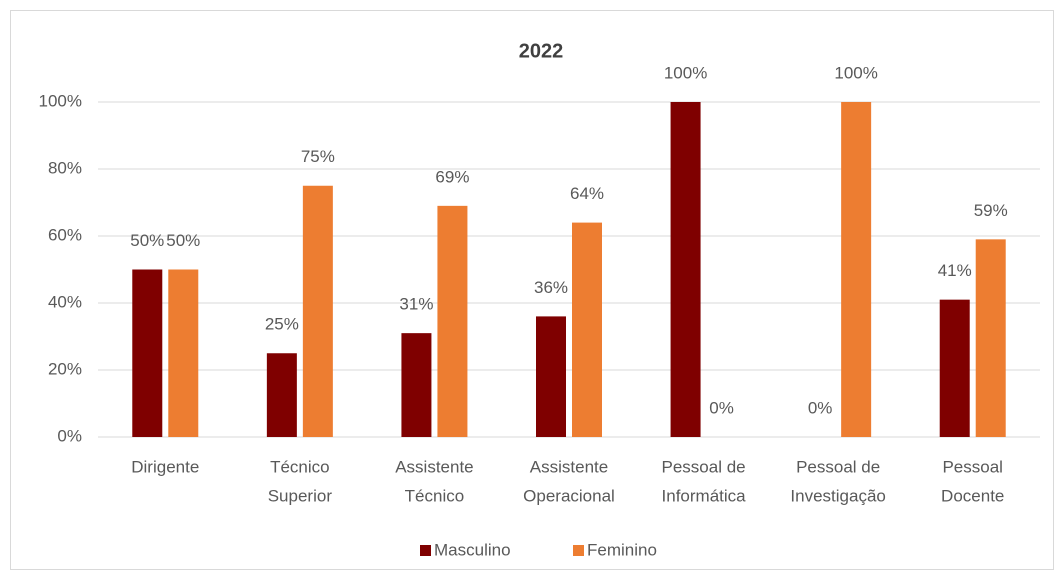 The height and width of the screenshot is (580, 1064). Describe the element at coordinates (60, 100) in the screenshot. I see `y-tick-label: 100%` at that location.